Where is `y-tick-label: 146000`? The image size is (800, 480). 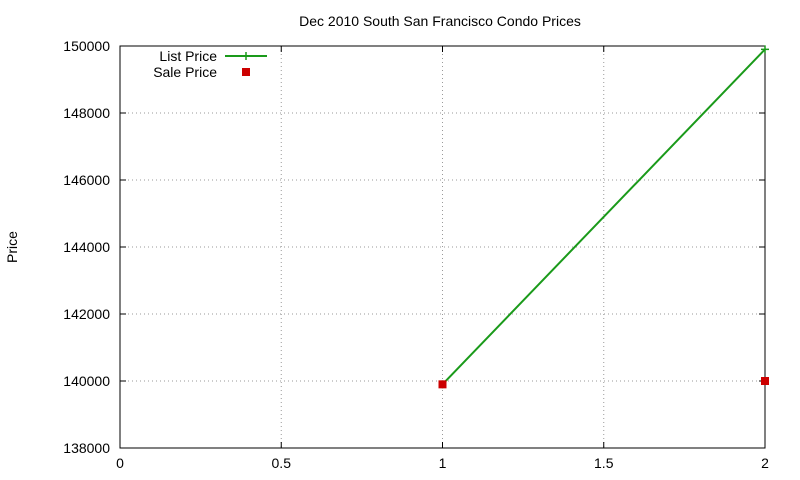 y-tick-label: 146000 is located at coordinates (86, 180).